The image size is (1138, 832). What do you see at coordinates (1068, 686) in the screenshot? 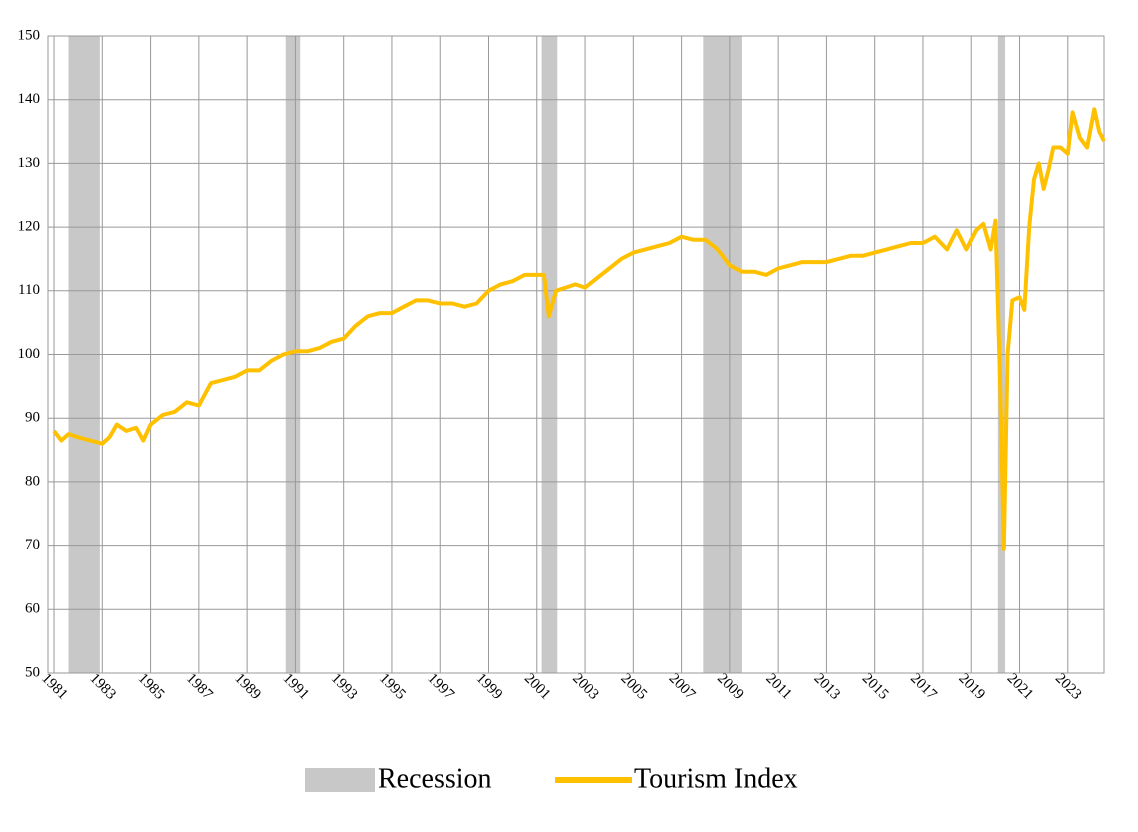
I see `x-tick-label: 2023` at bounding box center [1068, 686].